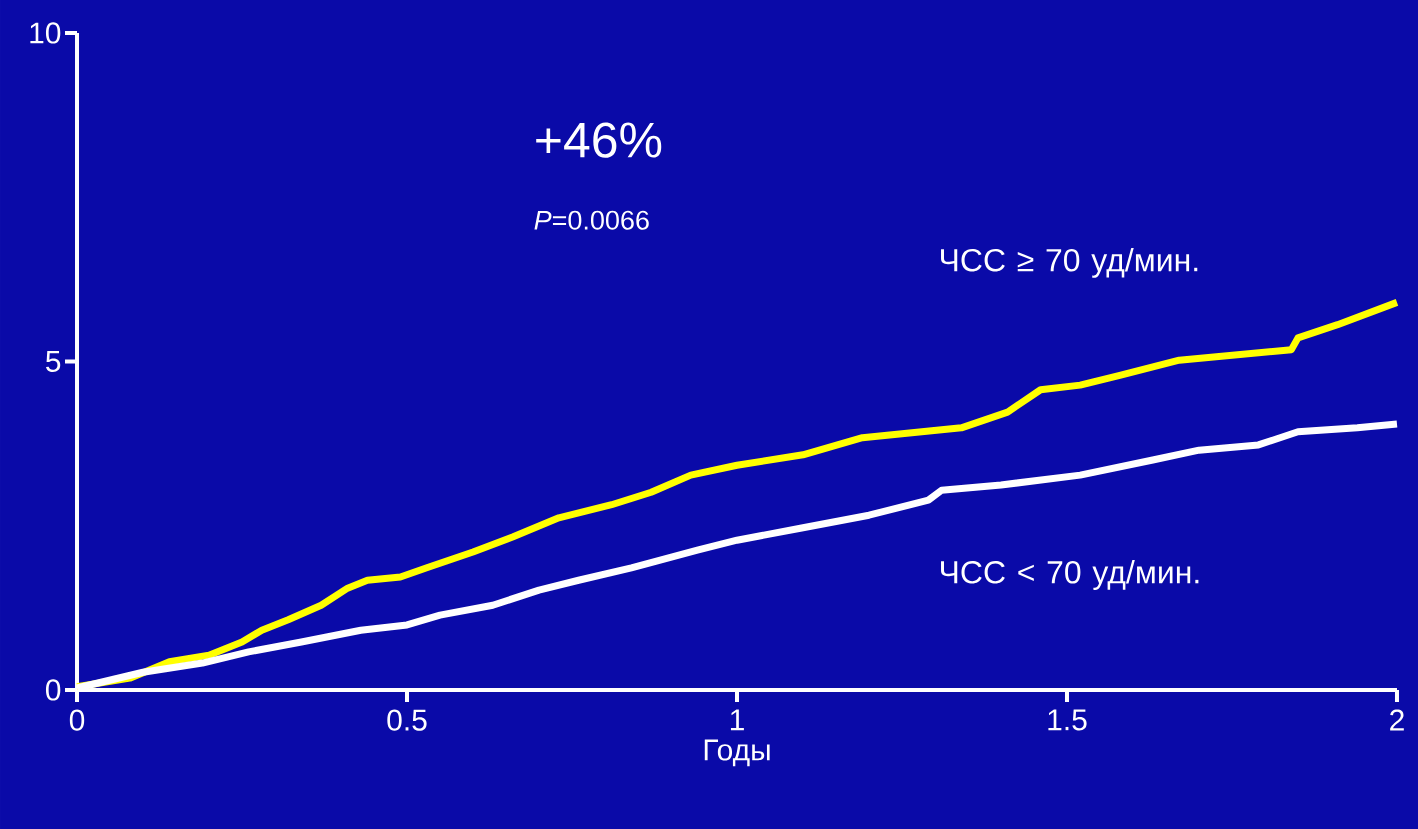 This screenshot has height=829, width=1418. I want to click on annotation: +46%, so click(599, 140).